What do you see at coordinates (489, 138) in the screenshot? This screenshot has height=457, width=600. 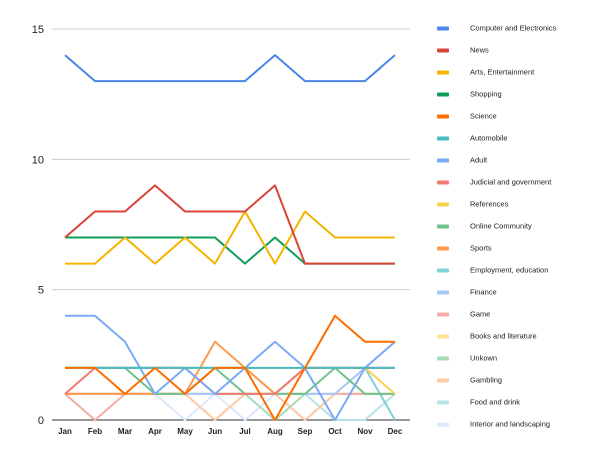 I see `legend-label: Automobile` at bounding box center [489, 138].